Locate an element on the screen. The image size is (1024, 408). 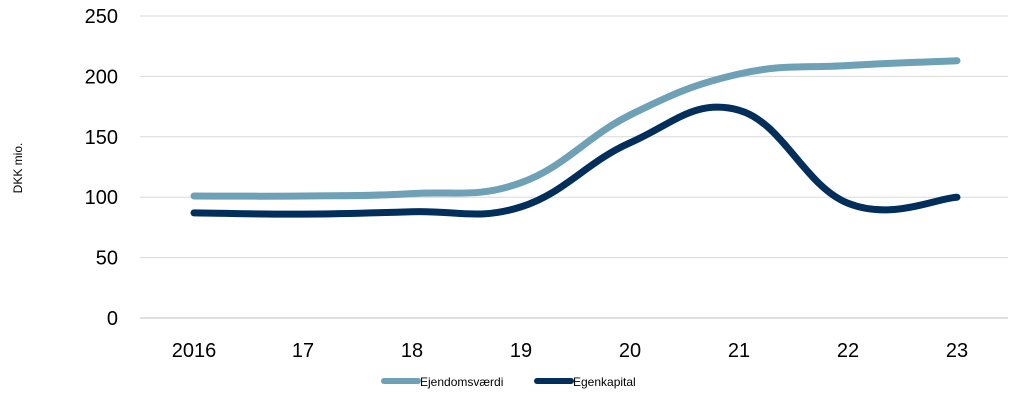
y-tick-label: 0 is located at coordinates (112, 319).